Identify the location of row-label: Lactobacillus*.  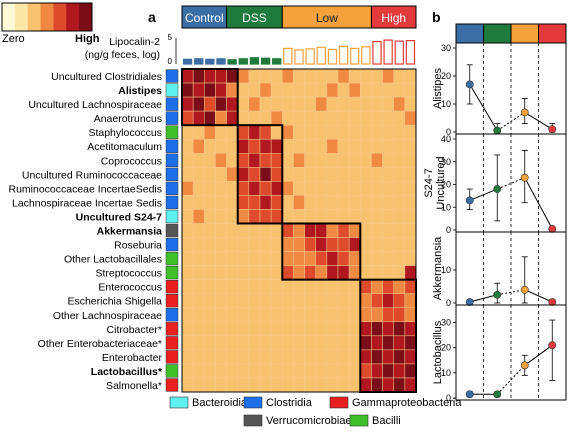
(127, 372).